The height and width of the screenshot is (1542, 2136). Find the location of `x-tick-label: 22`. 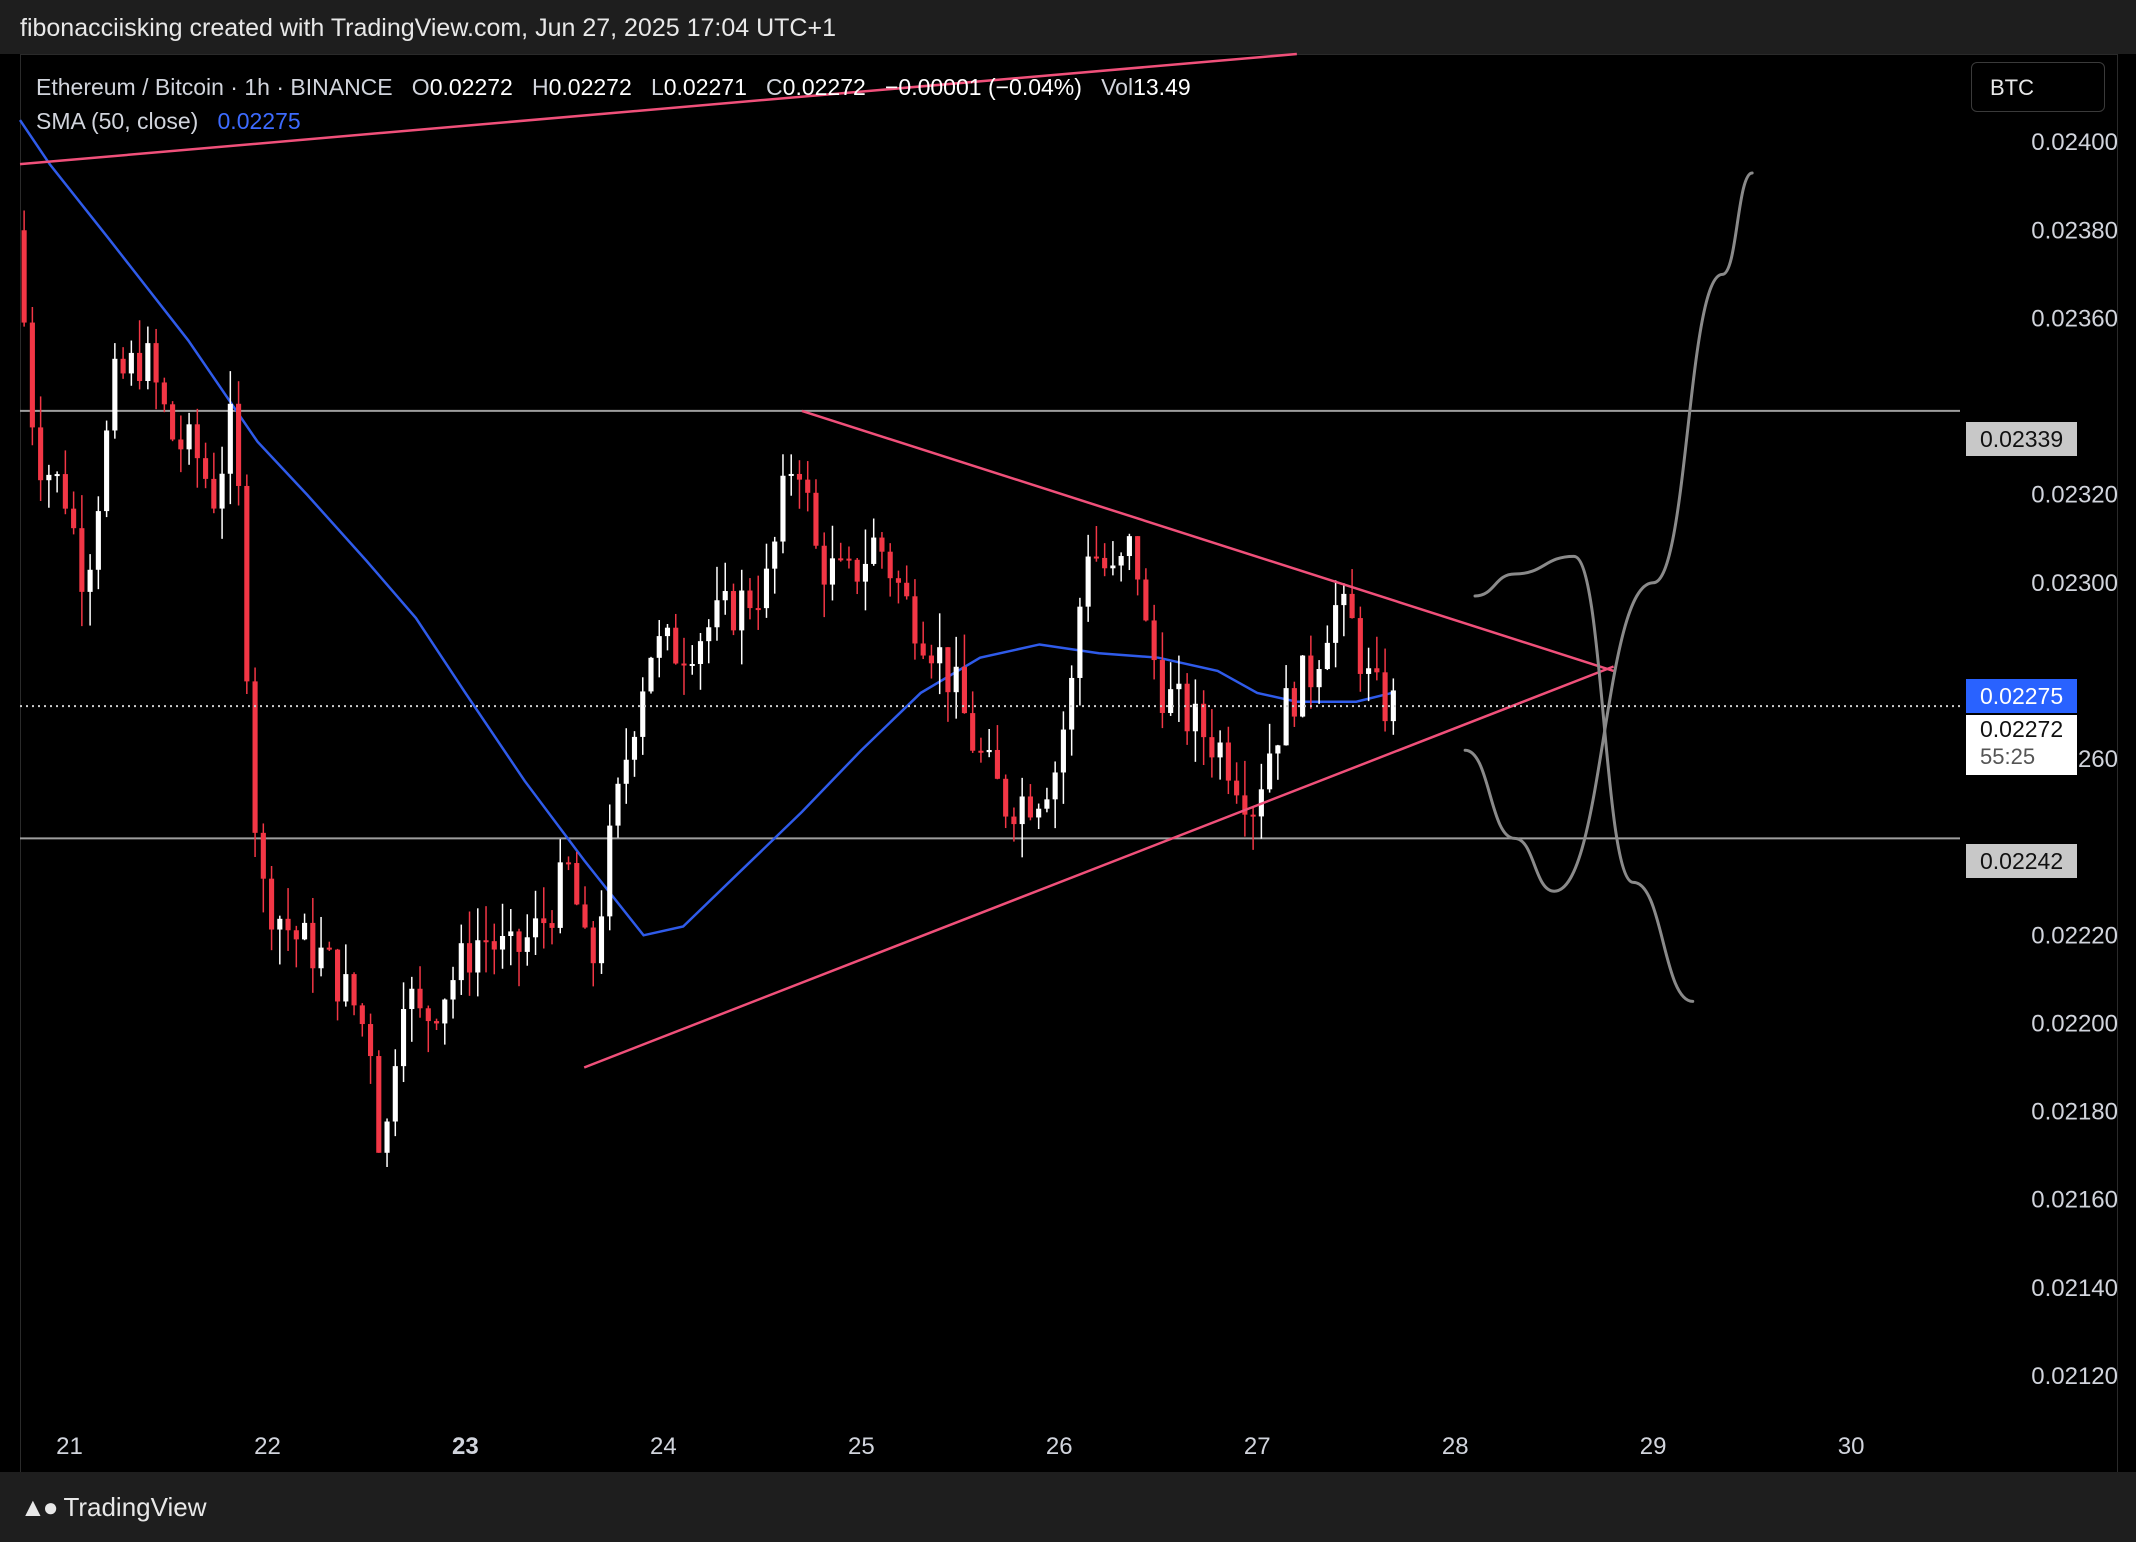

x-tick-label: 22 is located at coordinates (267, 1446).